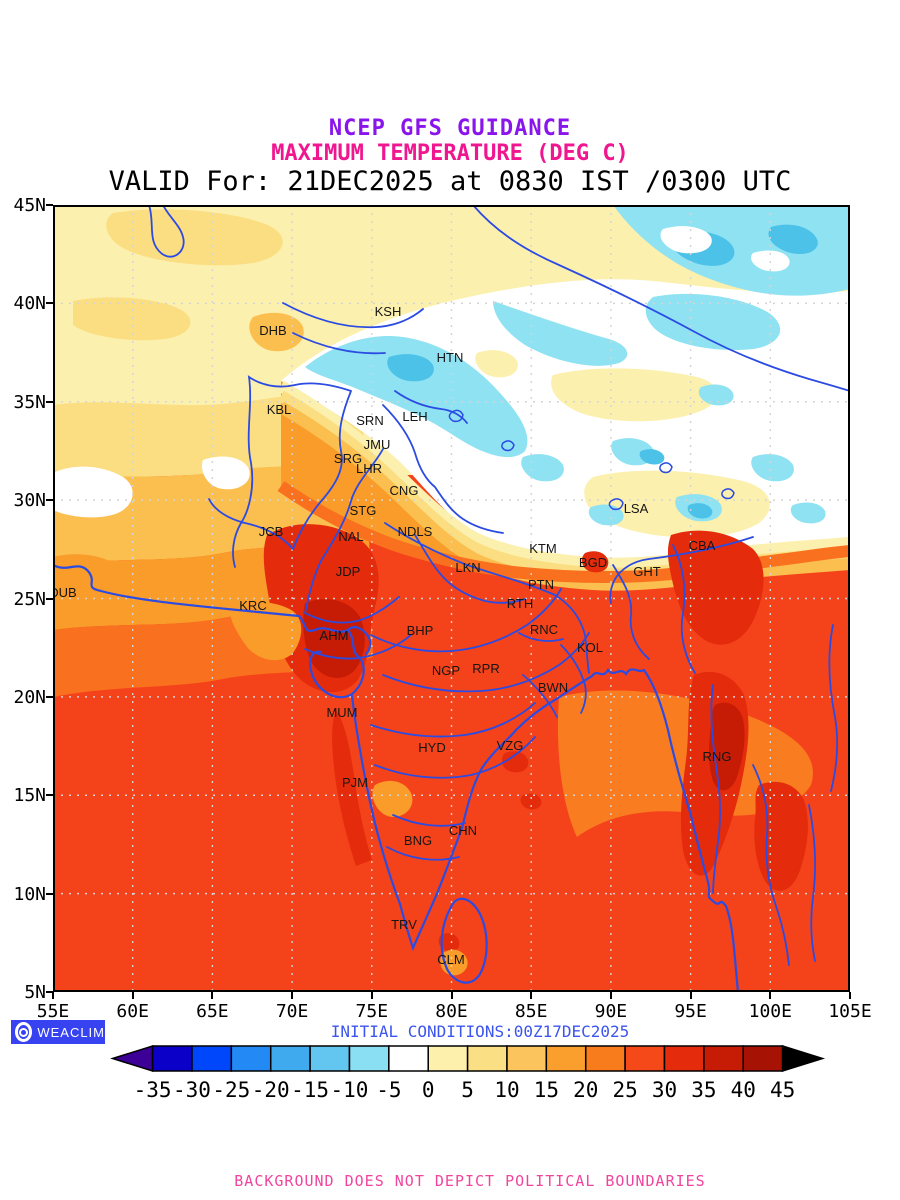 This screenshot has width=900, height=1200. What do you see at coordinates (212, 1011) in the screenshot?
I see `lon-tick-label: 65E` at bounding box center [212, 1011].